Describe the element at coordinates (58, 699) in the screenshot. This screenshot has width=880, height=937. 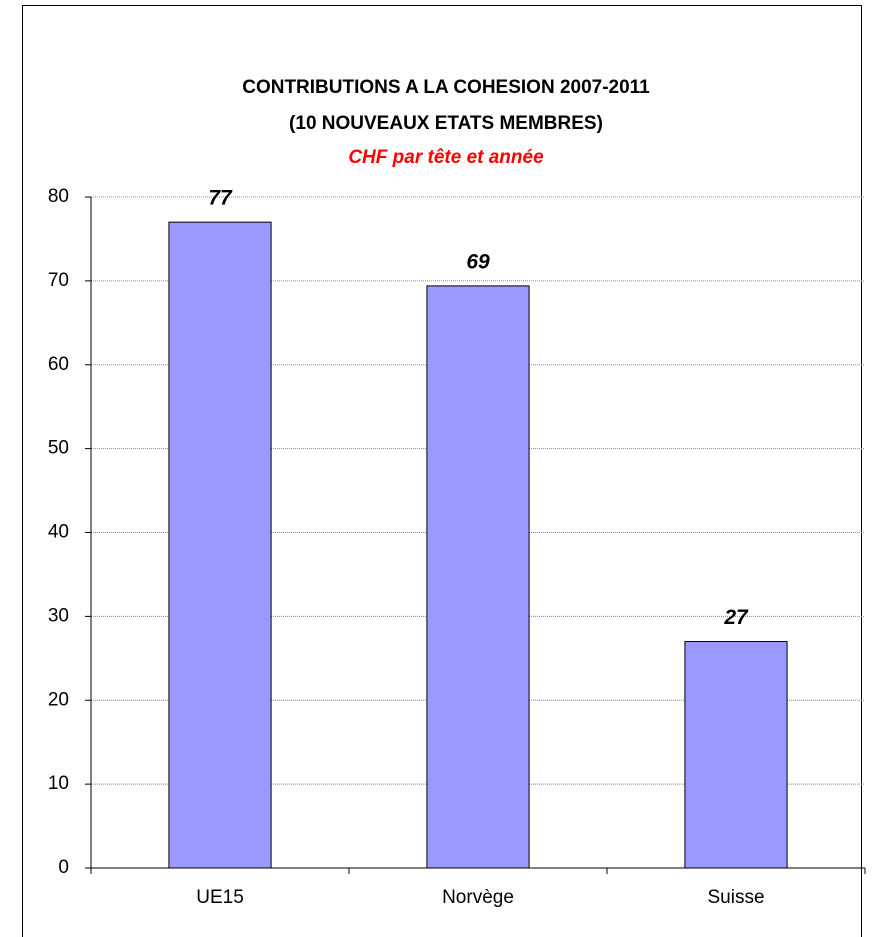
I see `y-tick-label: 20` at that location.